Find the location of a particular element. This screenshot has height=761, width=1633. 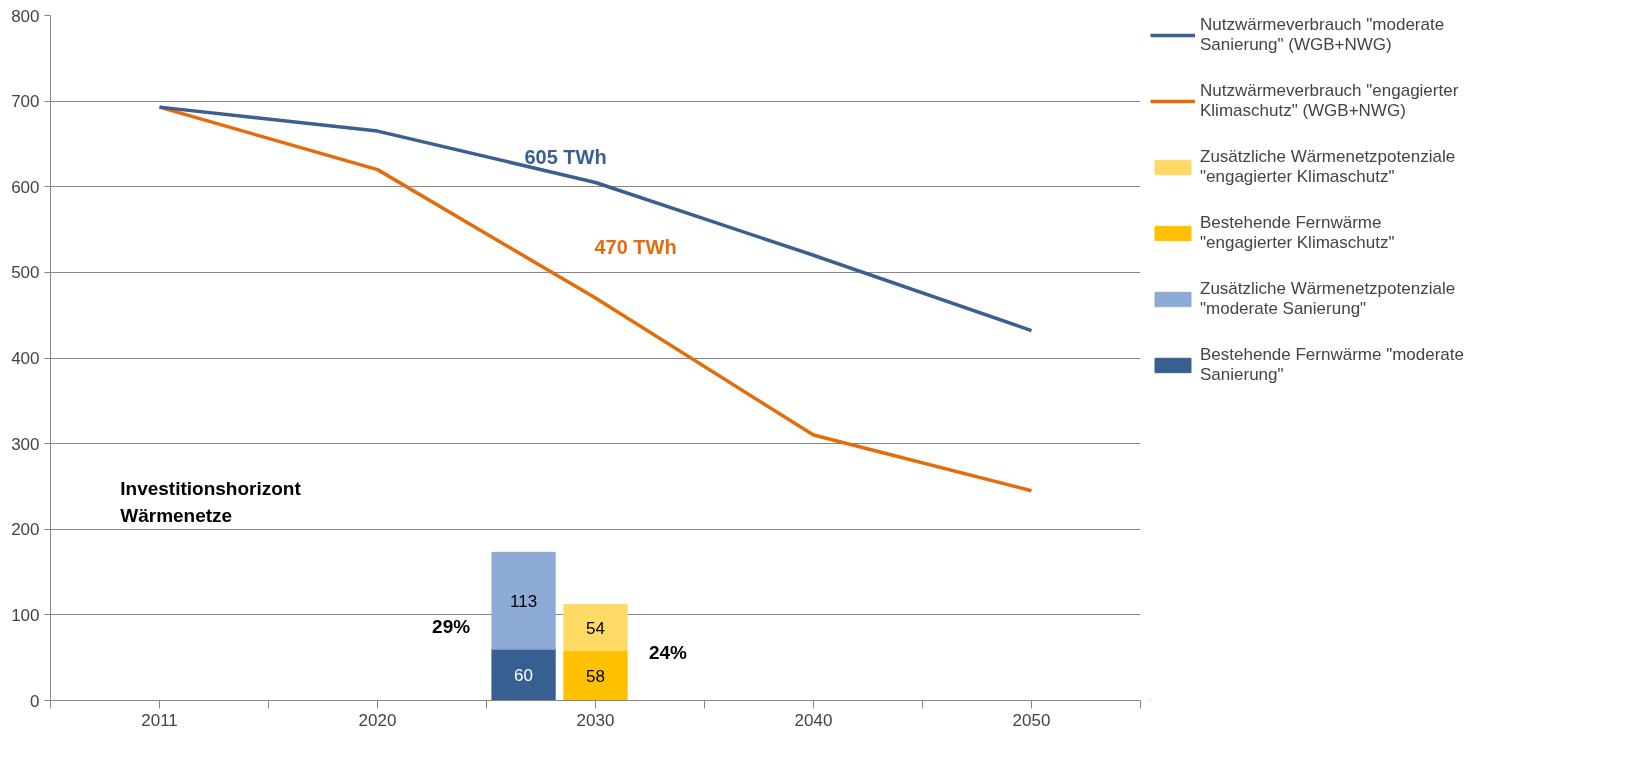

legend-label: Zusätzliche Wärmenetzpotenziale "moderate Sanierung" is located at coordinates (1328, 299).